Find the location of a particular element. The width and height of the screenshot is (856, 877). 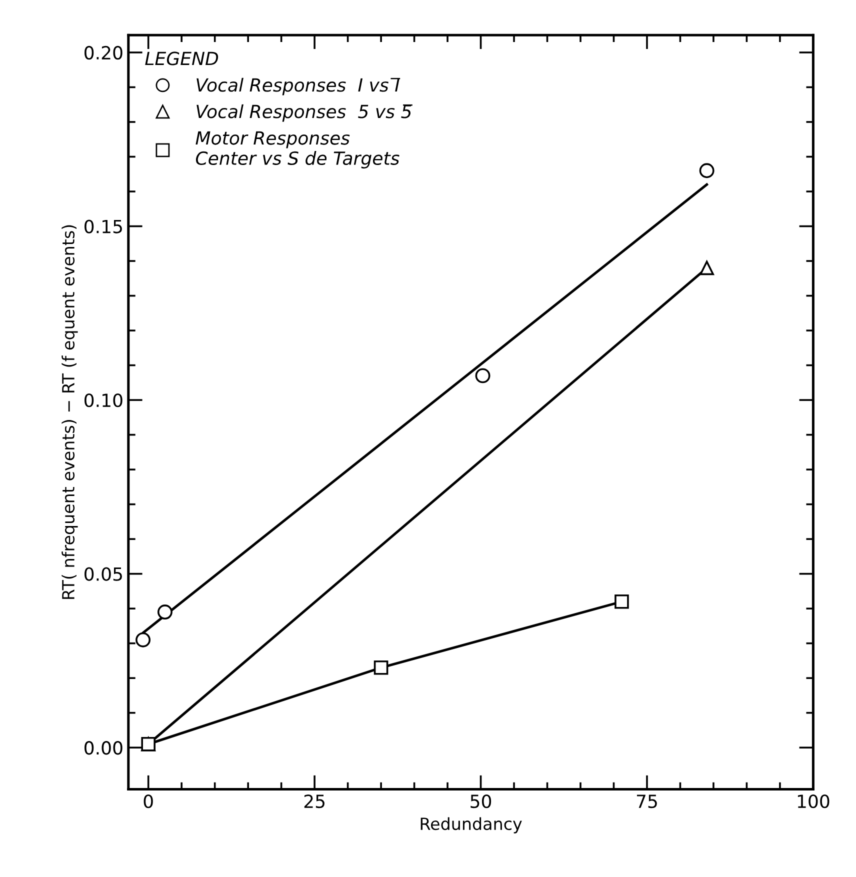

y-tick-label: 0.20 is located at coordinates (103, 53).